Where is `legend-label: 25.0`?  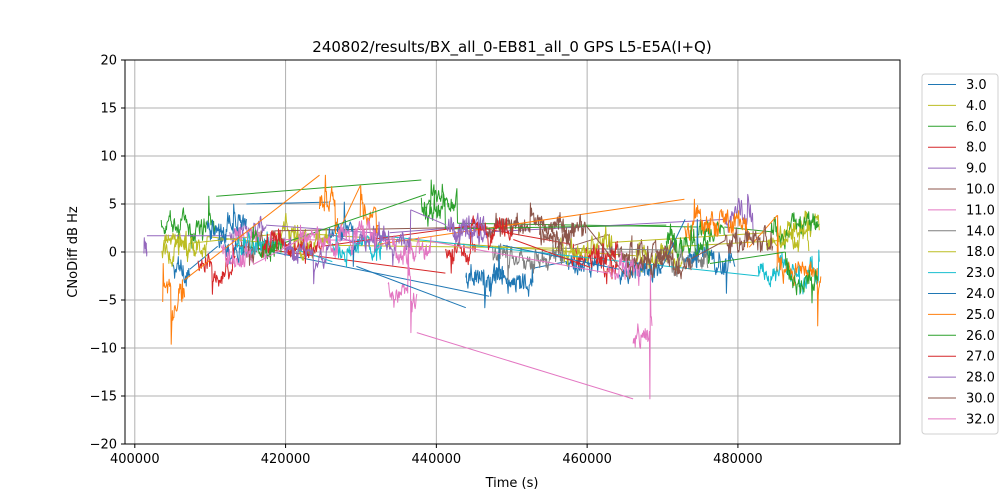
legend-label: 25.0 is located at coordinates (980, 315).